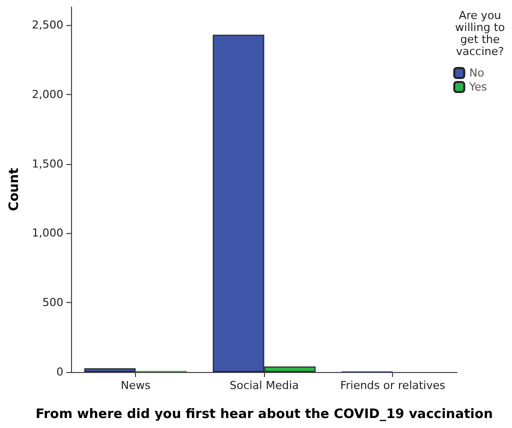  What do you see at coordinates (393, 385) in the screenshot?
I see `x-tick-label: Friends or relatives` at bounding box center [393, 385].